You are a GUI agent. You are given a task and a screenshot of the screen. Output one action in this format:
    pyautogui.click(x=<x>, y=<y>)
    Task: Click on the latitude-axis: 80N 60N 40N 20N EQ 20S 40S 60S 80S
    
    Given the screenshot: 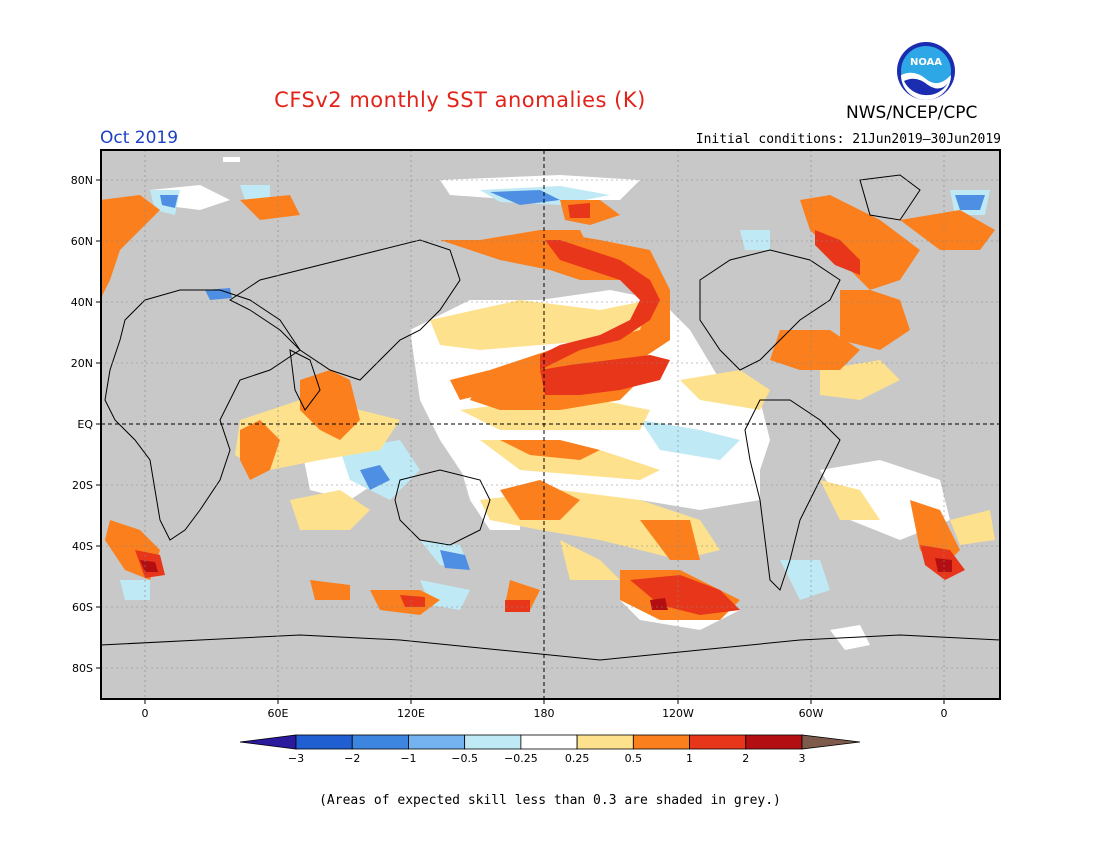 What is the action you would take?
    pyautogui.click(x=86, y=424)
    